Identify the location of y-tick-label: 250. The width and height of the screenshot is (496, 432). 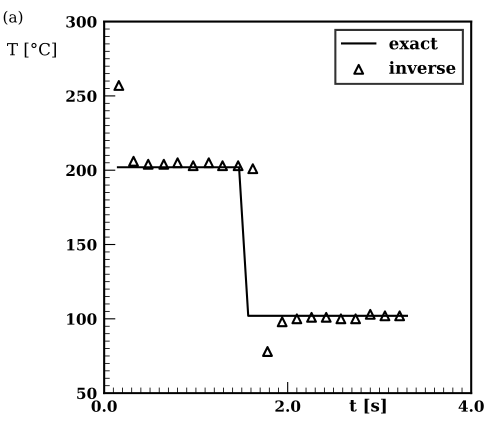
(81, 96).